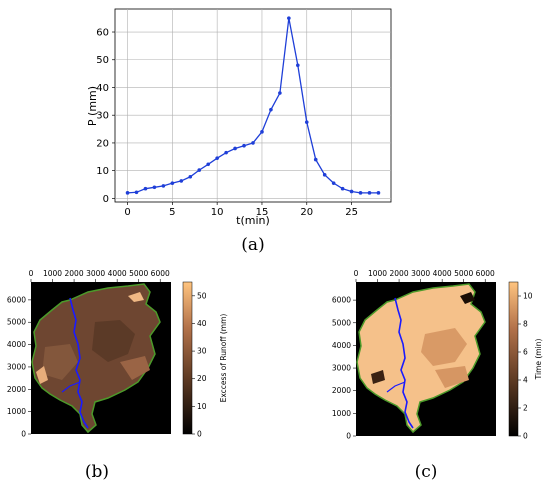  Describe the element at coordinates (525, 380) in the screenshot. I see `colorbar-tick-label: 4` at that location.